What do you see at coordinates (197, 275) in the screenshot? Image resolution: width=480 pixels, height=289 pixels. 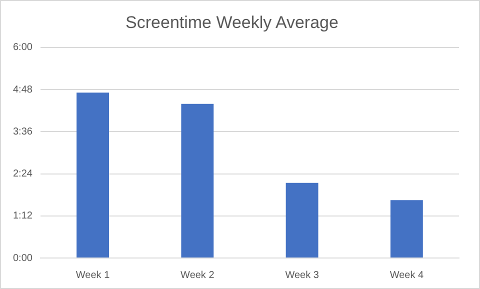 I see `x-tick-label: Week 2` at bounding box center [197, 275].